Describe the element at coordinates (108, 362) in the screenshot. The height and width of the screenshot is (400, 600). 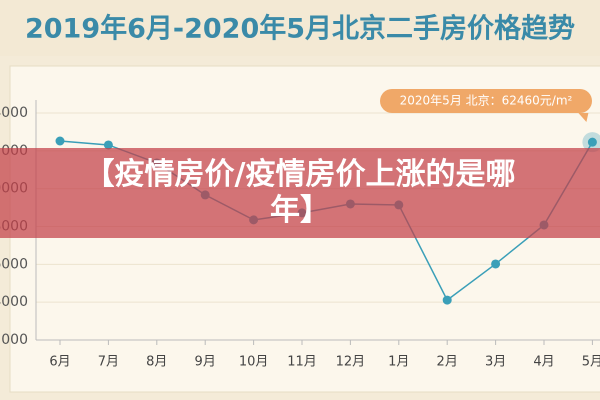
I see `x-tick-label: 7月` at that location.